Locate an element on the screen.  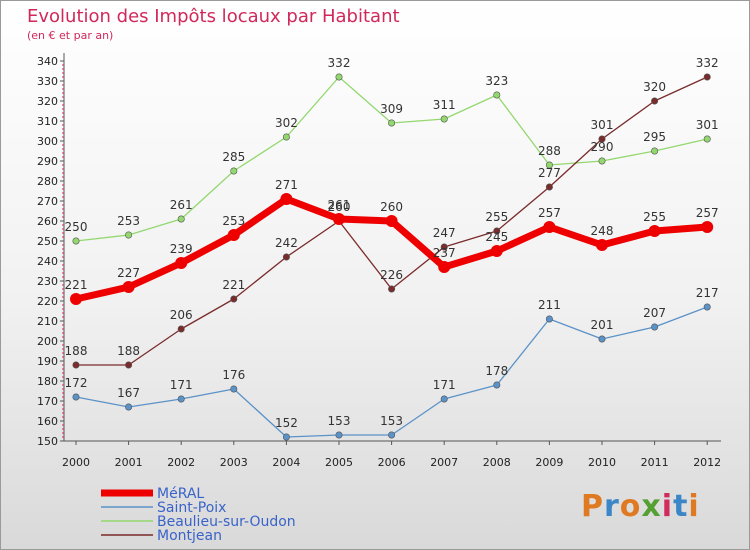
x-tick-label: 2004 is located at coordinates (286, 462).